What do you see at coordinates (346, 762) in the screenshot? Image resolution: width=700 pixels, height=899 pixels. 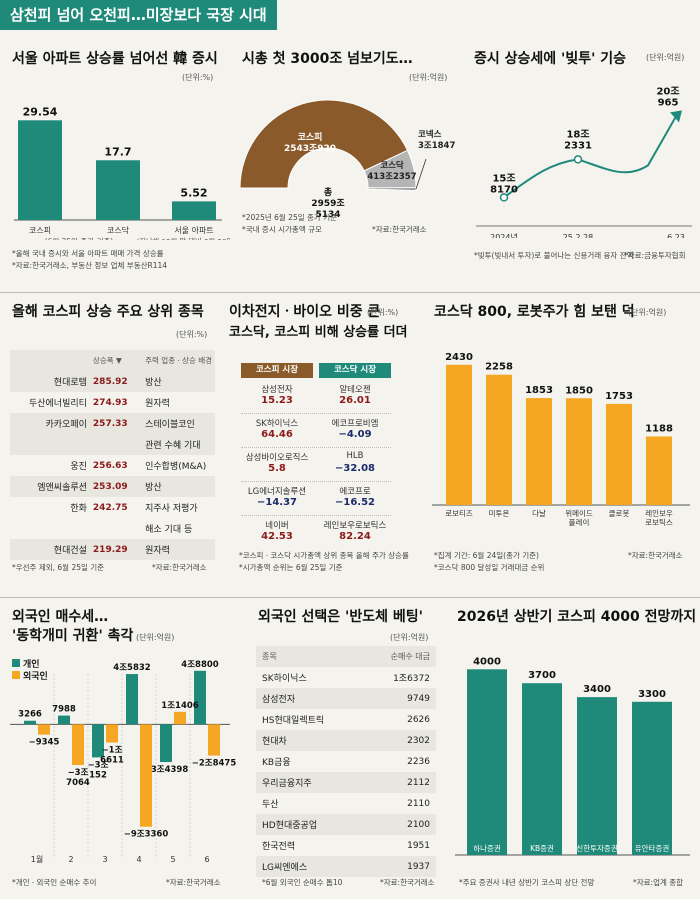 I see `table-row: KB금융 2236` at bounding box center [346, 762].